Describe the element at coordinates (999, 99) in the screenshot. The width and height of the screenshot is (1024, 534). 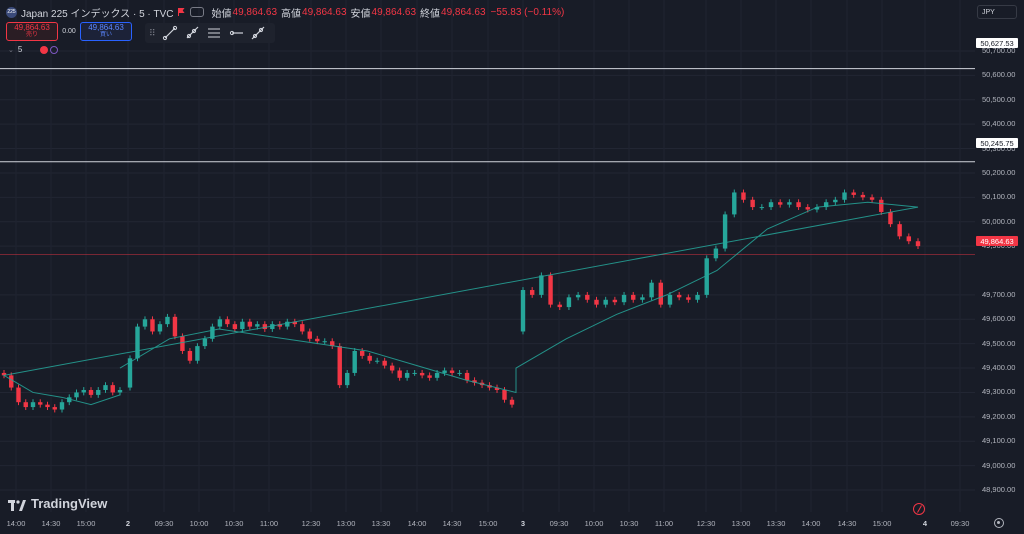
I see `price-axis-label: 50,500.00` at that location.